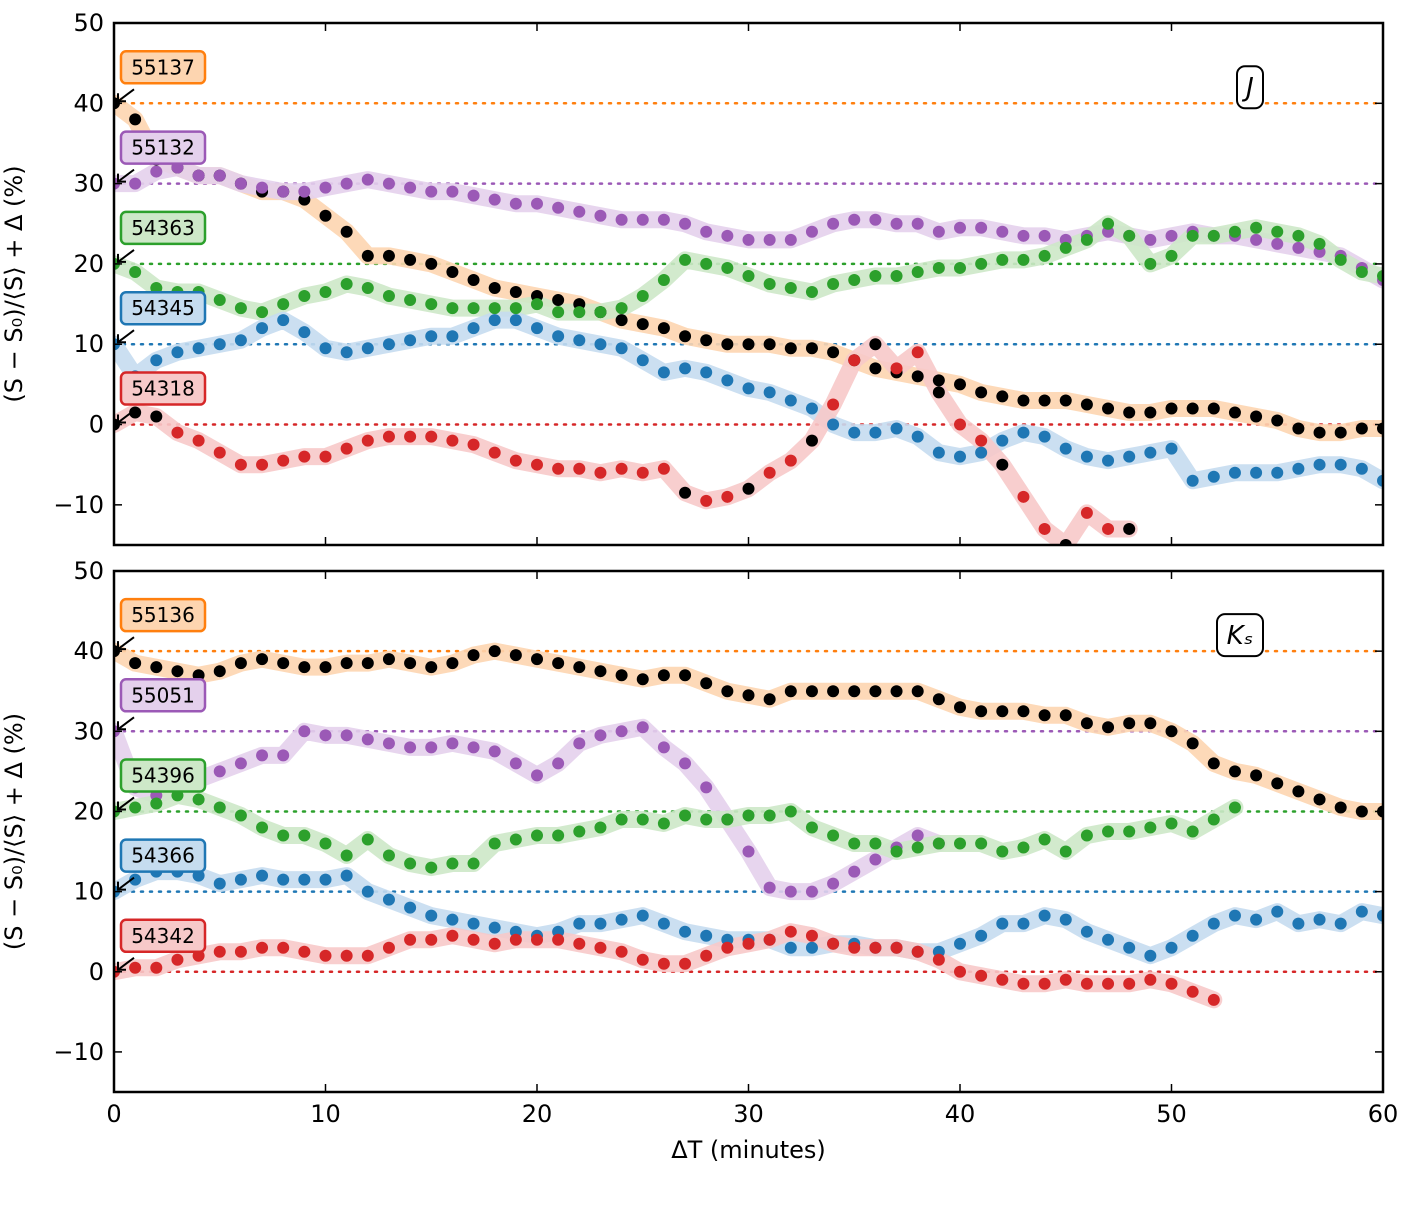  Describe the element at coordinates (1171, 1114) in the screenshot. I see `x-tick-label: 50` at that location.